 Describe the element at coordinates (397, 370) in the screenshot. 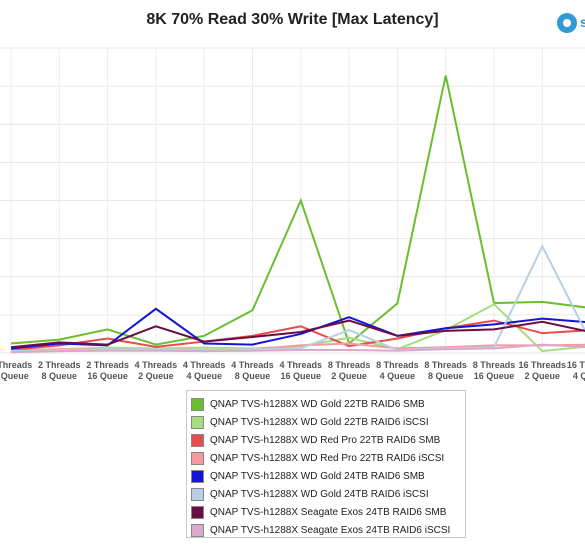

I see `x-tick-label: 8 Threads 4 Queue` at that location.